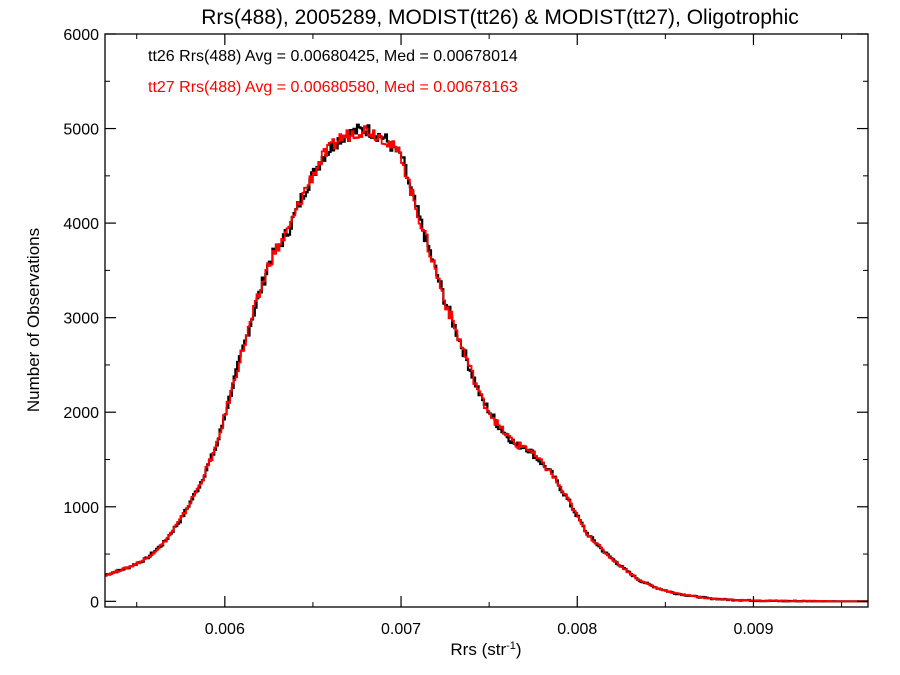  What do you see at coordinates (81, 130) in the screenshot?
I see `y-tick-label: 5000` at bounding box center [81, 130].